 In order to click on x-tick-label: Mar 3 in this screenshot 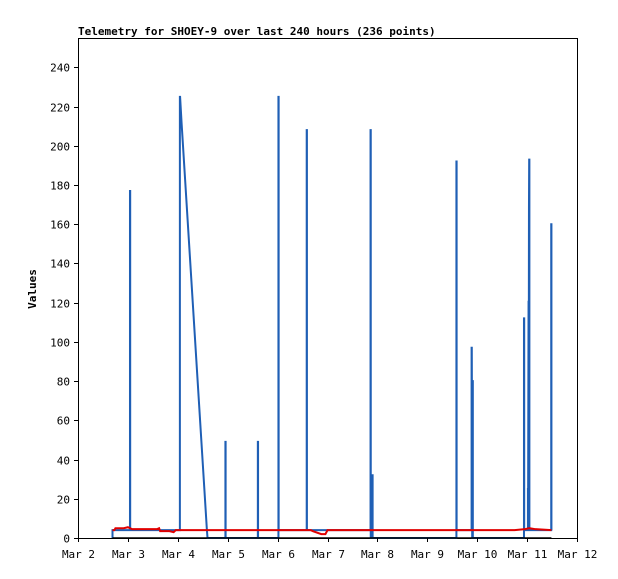, I will do `click(128, 554)`.